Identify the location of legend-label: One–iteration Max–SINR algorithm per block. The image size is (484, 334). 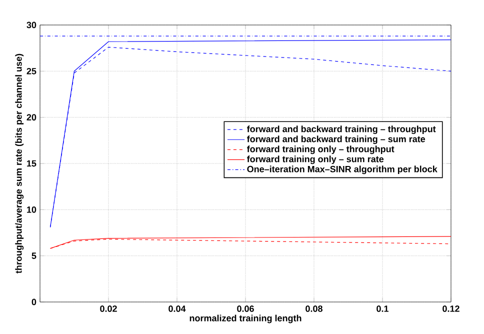
(342, 170).